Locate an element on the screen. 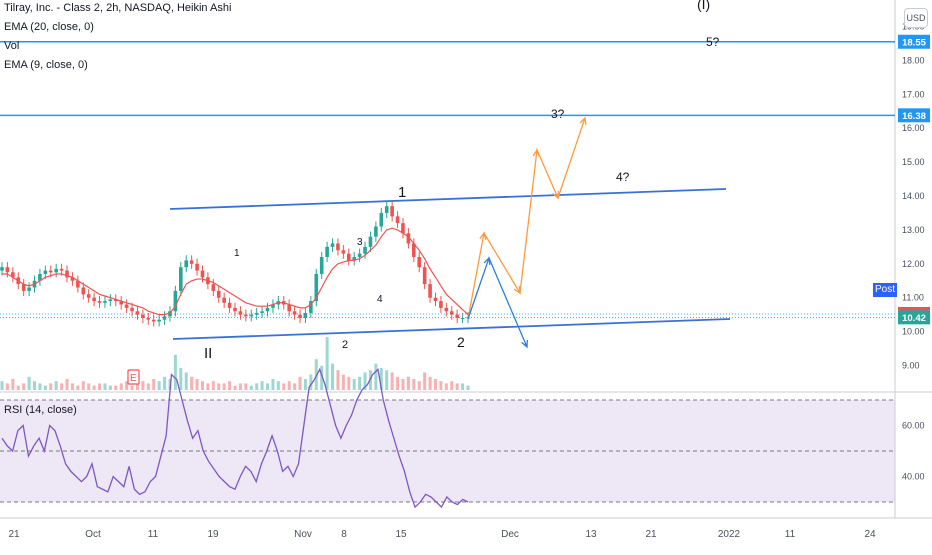  price-tick-label: 11.00 is located at coordinates (913, 298).